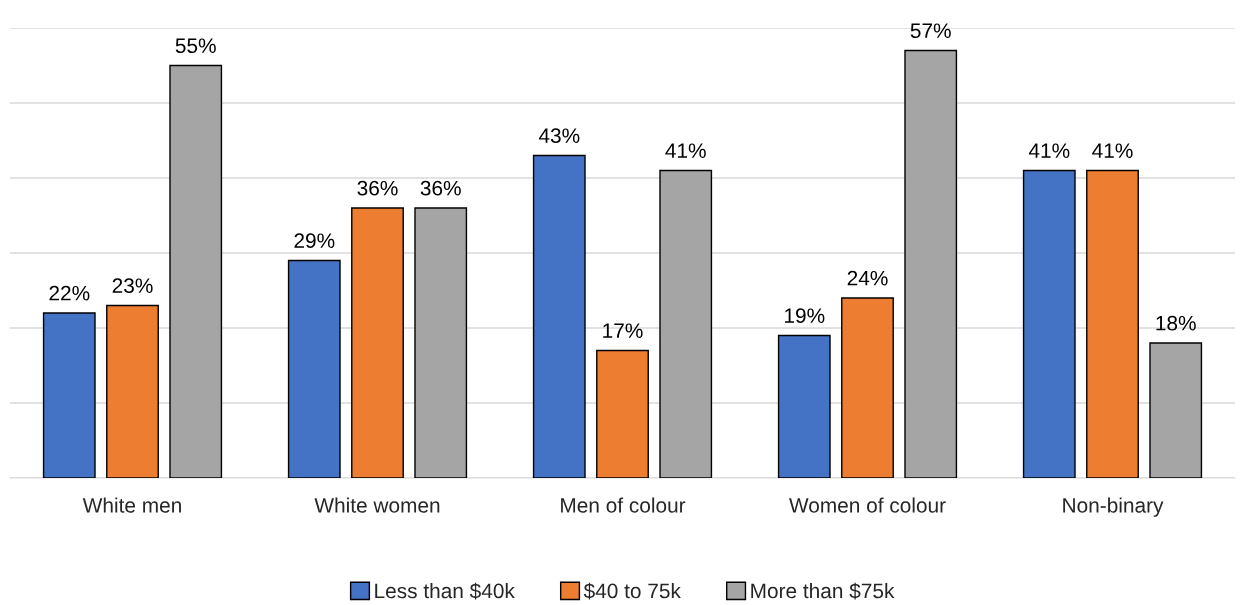 This screenshot has width=1245, height=605. Describe the element at coordinates (377, 505) in the screenshot. I see `x-tick-label: White women` at that location.